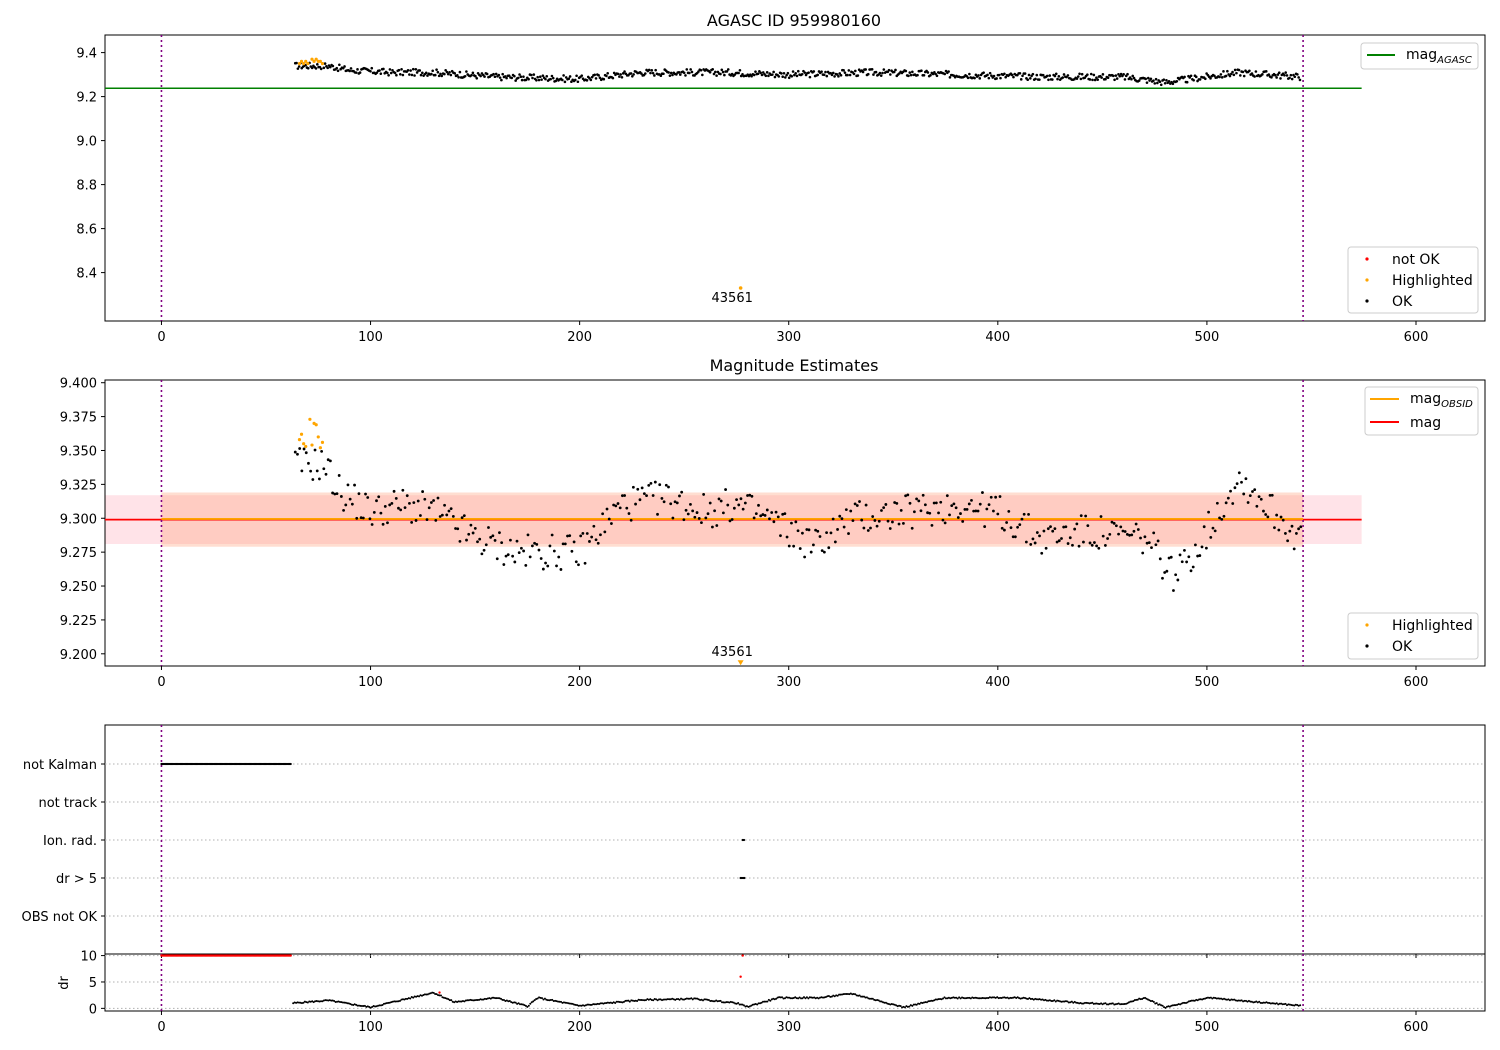 Image resolution: width=1500 pixels, height=1050 pixels. I want to click on outlier-marker, so click(740, 663).